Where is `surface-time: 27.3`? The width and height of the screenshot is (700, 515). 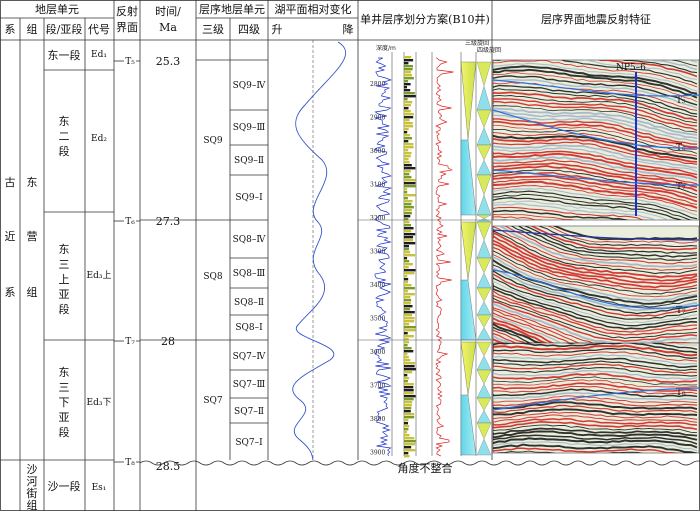
surface-time: 27.3 is located at coordinates (168, 221).